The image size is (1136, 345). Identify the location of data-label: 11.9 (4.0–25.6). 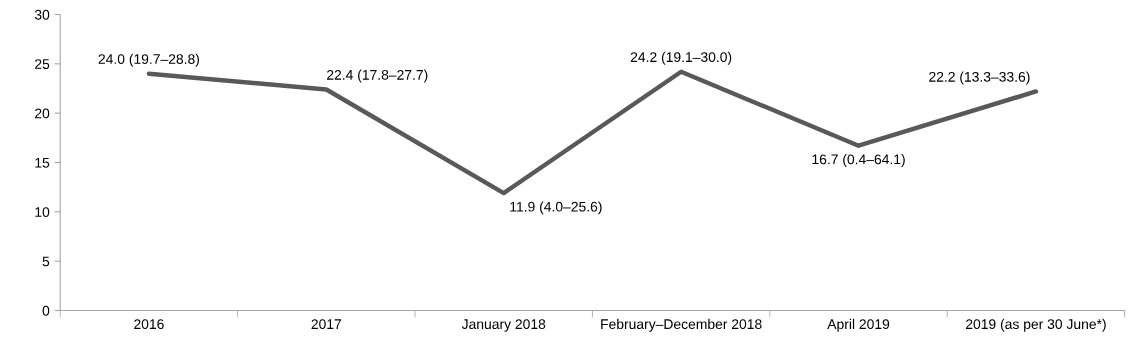
(556, 208).